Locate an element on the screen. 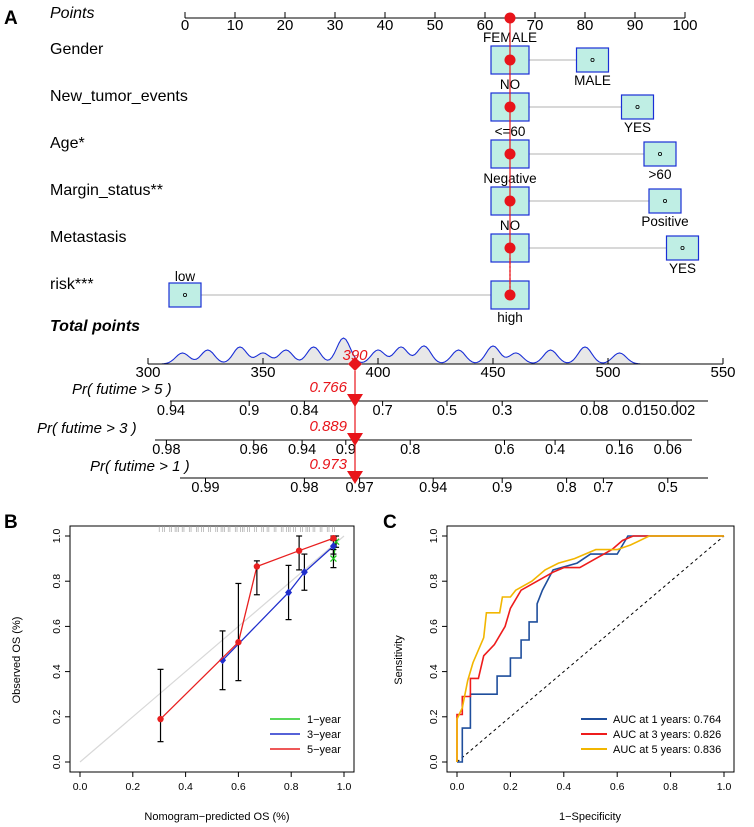 The width and height of the screenshot is (754, 827). panel-label-b: B is located at coordinates (11, 522).